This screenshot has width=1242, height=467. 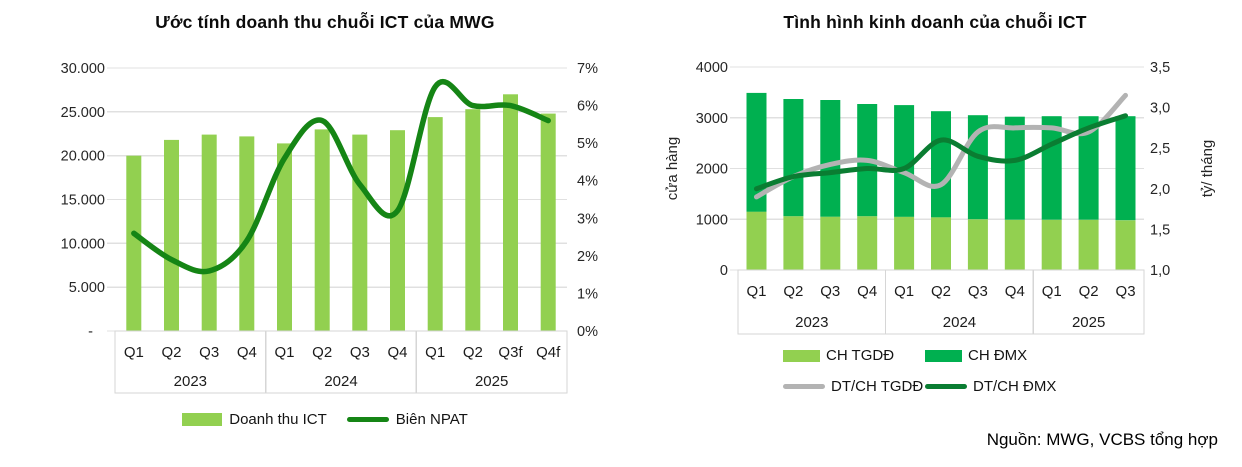 What do you see at coordinates (712, 220) in the screenshot?
I see `y-axis-left-tick: 1000` at bounding box center [712, 220].